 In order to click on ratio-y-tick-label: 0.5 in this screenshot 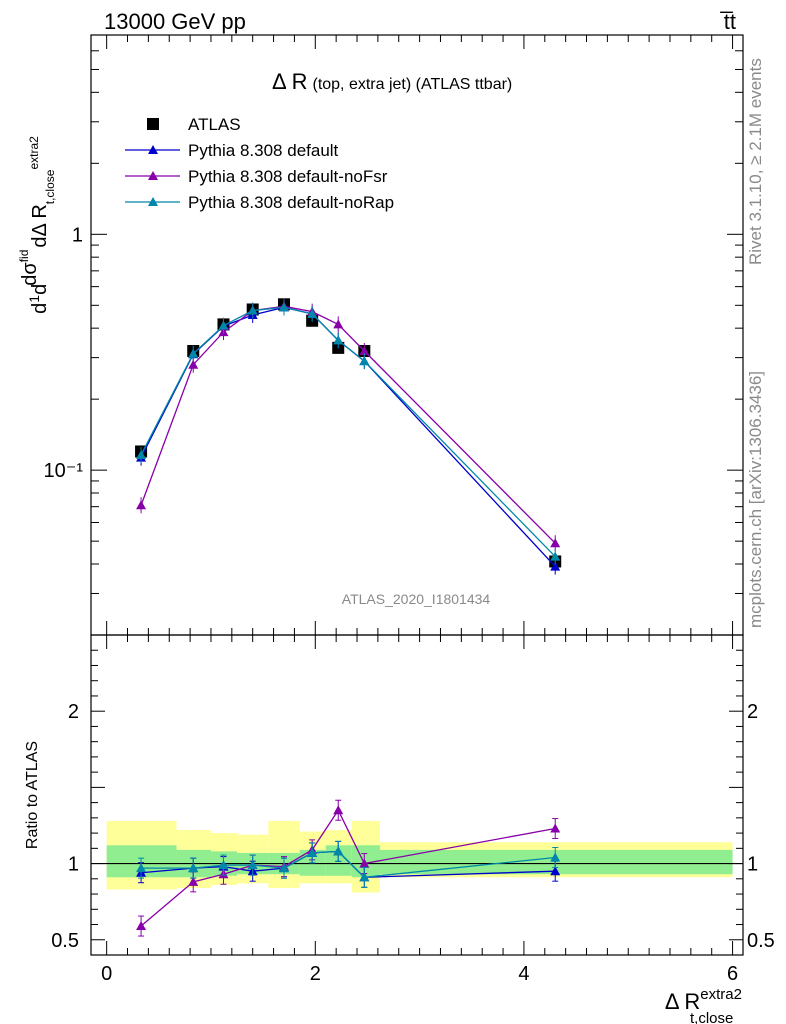, I will do `click(65, 941)`.